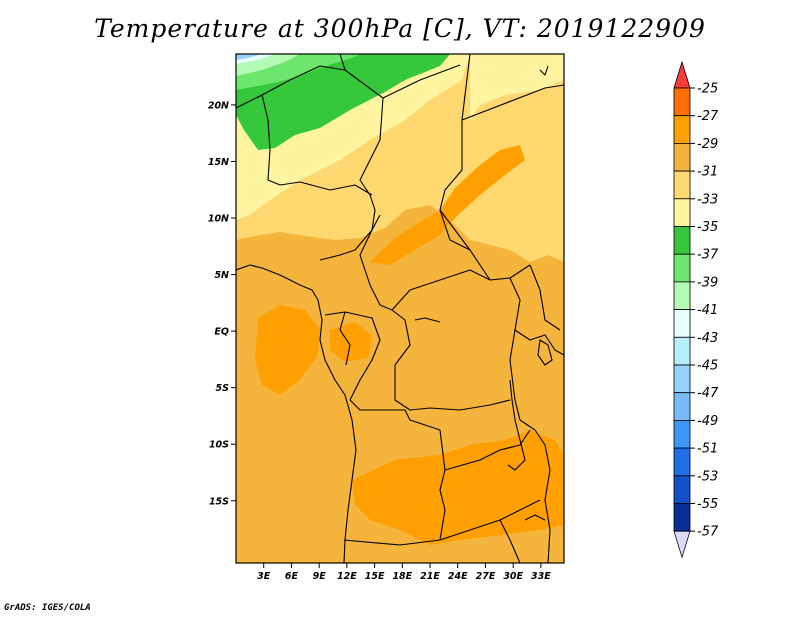 The width and height of the screenshot is (800, 618). What do you see at coordinates (513, 576) in the screenshot?
I see `x-tick-label: 30E` at bounding box center [513, 576].